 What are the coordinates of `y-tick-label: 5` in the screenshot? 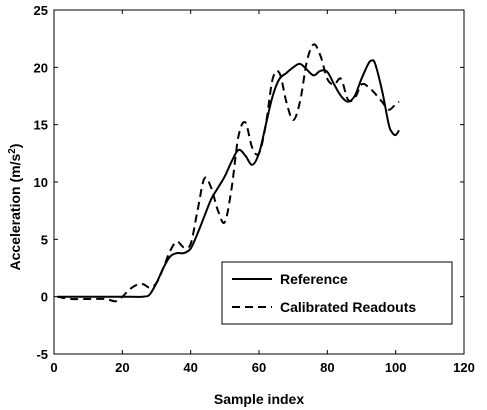 It's located at (44, 239).